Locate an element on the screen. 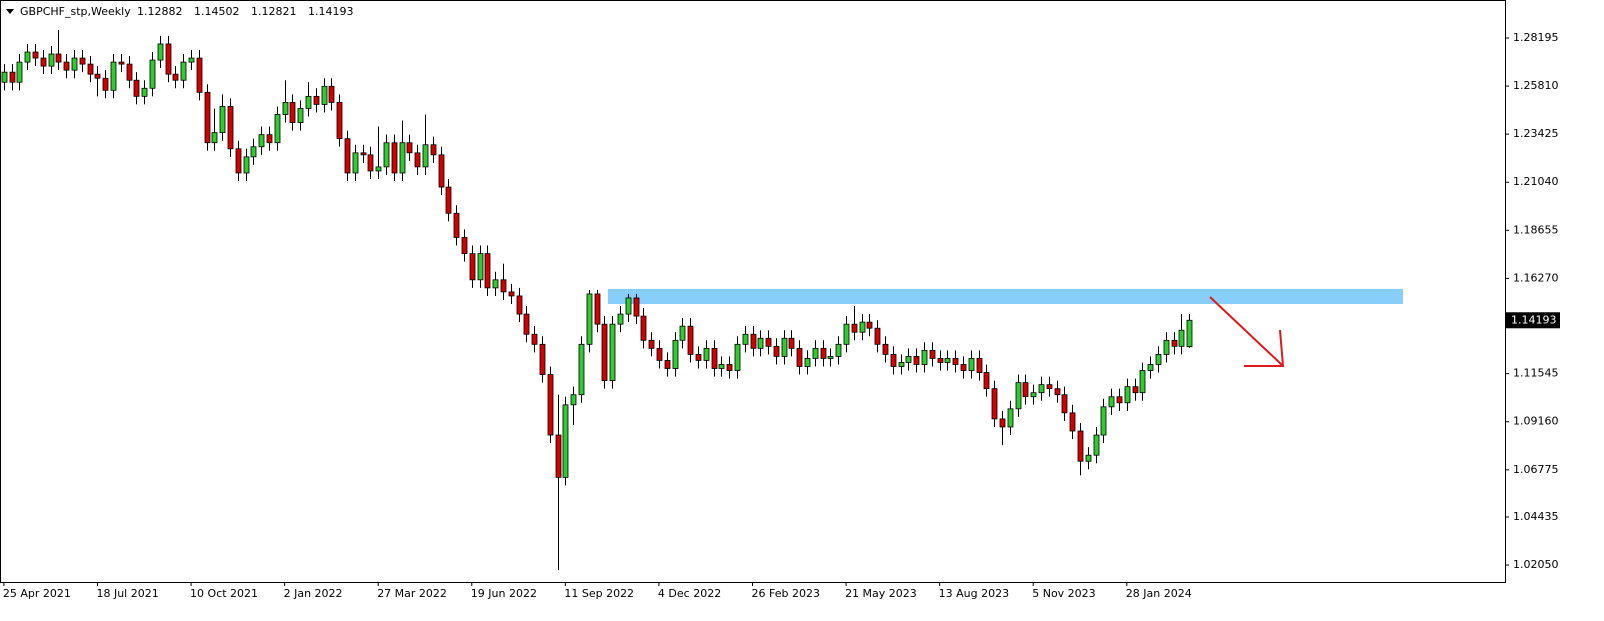  x-tick-label: 5 Nov 2023 is located at coordinates (1063, 593).